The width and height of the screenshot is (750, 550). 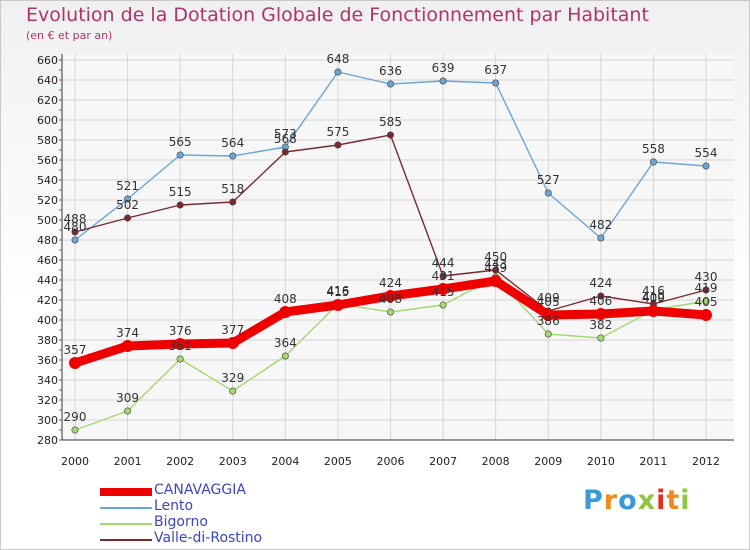 I want to click on y-tick-label: 400, so click(x=47, y=320).